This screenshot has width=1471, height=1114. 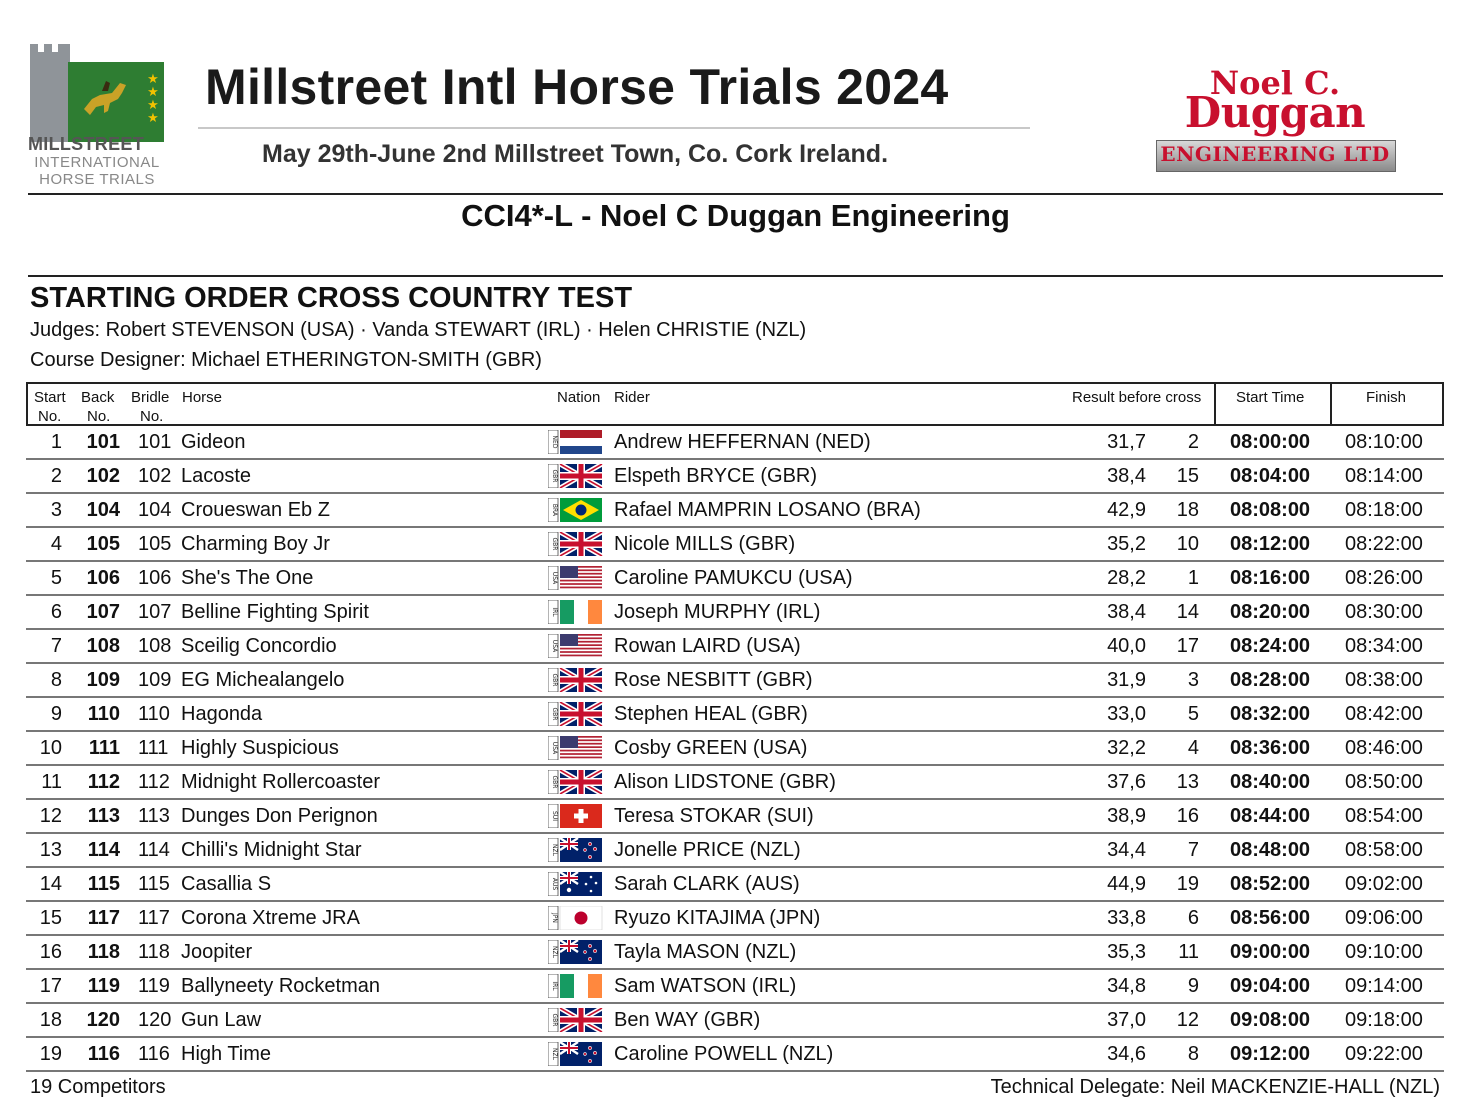 What do you see at coordinates (97, 407) in the screenshot?
I see `col-back-no: Back No.` at bounding box center [97, 407].